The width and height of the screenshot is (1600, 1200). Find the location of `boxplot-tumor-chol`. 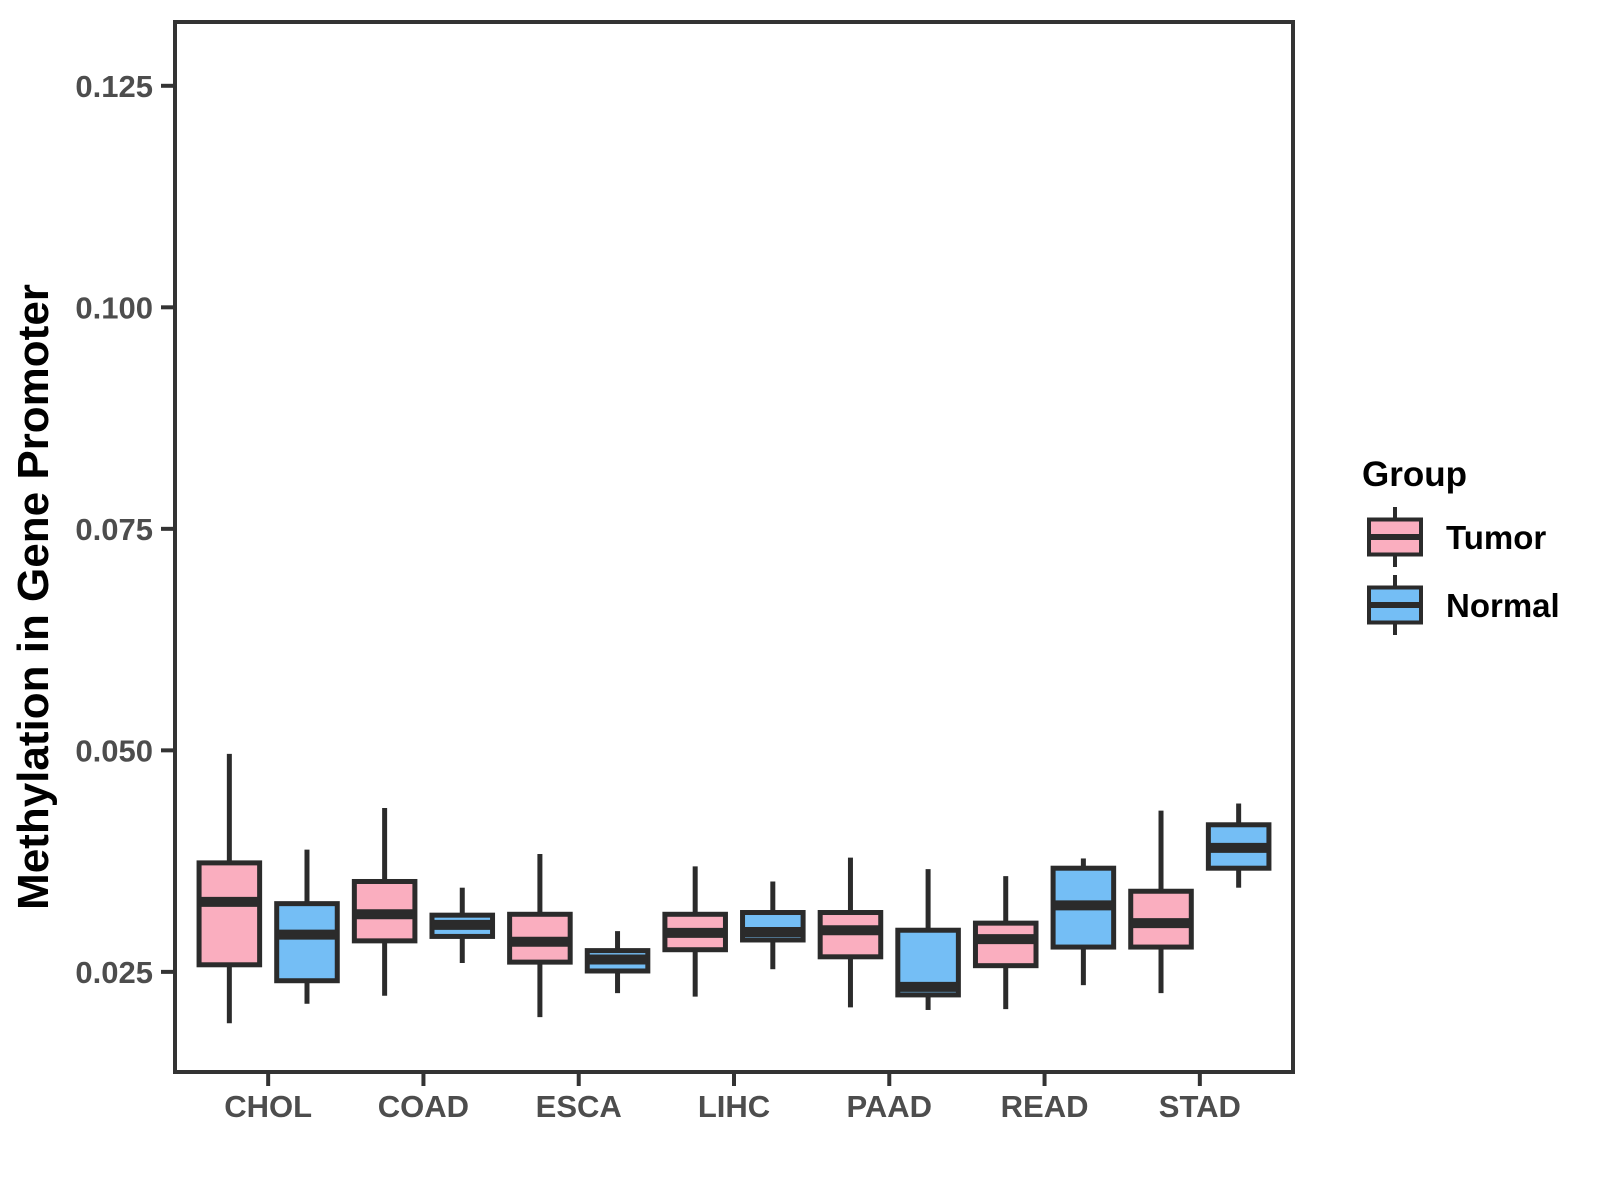

boxplot-tumor-chol is located at coordinates (229, 888).